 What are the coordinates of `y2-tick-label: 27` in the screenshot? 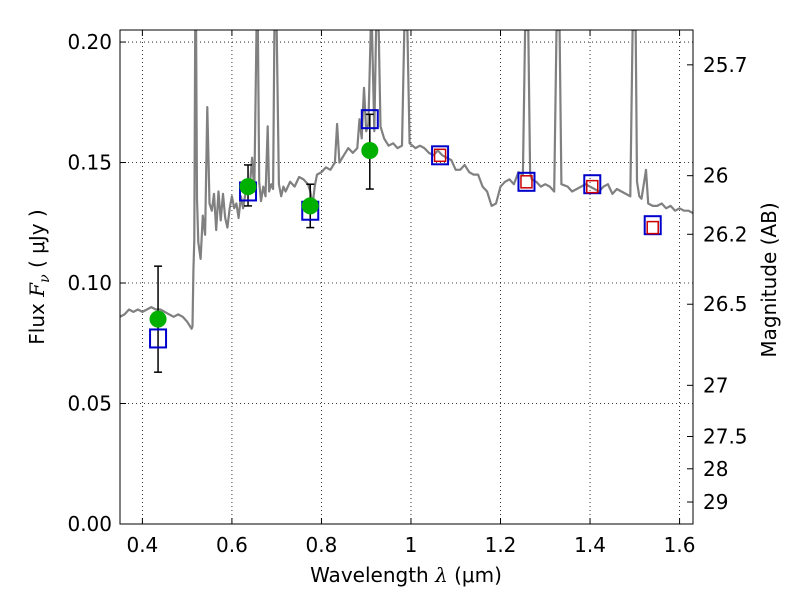 It's located at (715, 385).